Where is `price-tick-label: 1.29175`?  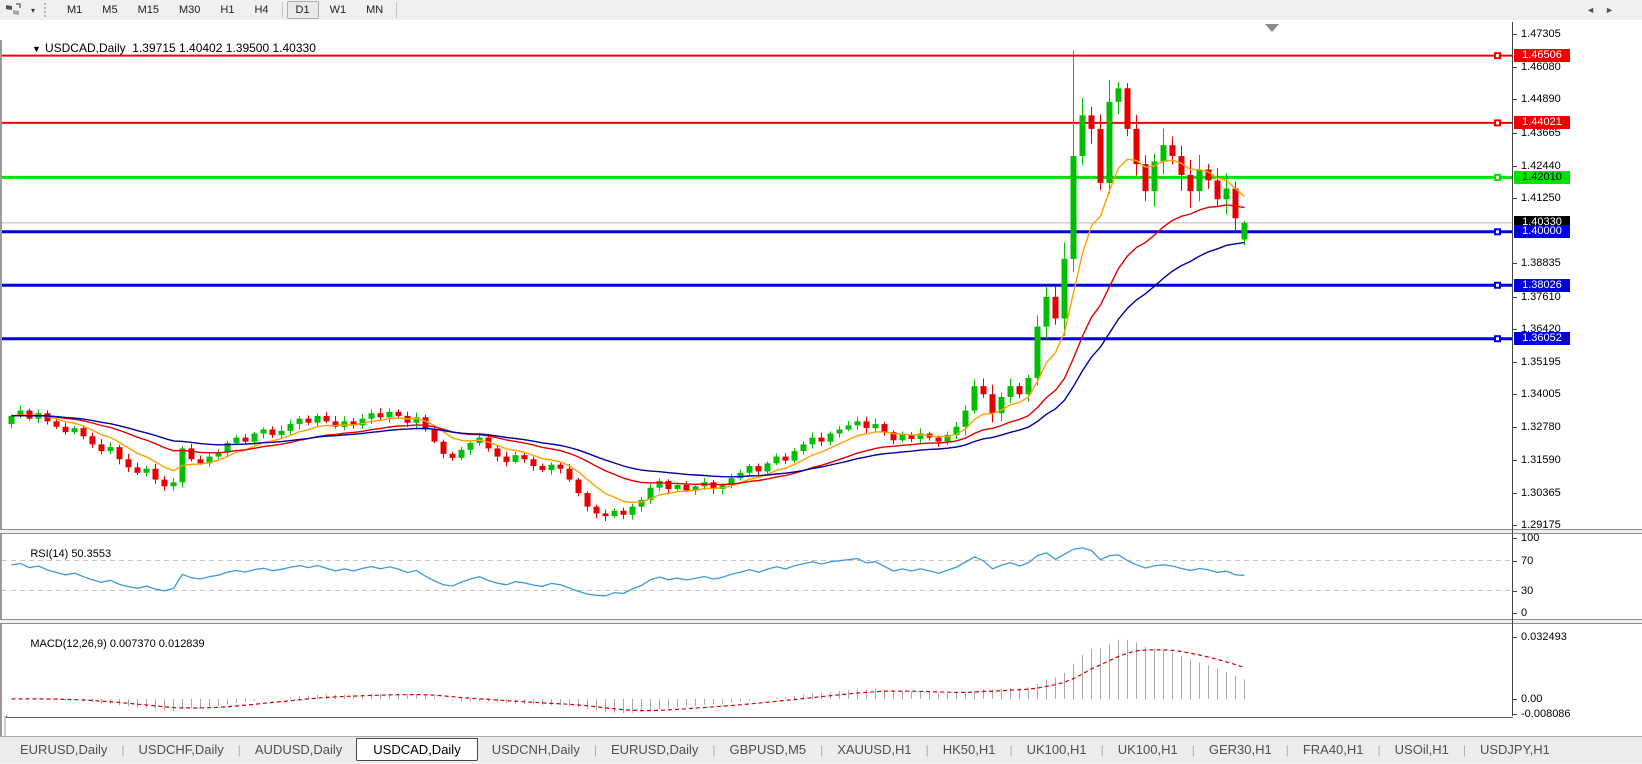
price-tick-label: 1.29175 is located at coordinates (1541, 525).